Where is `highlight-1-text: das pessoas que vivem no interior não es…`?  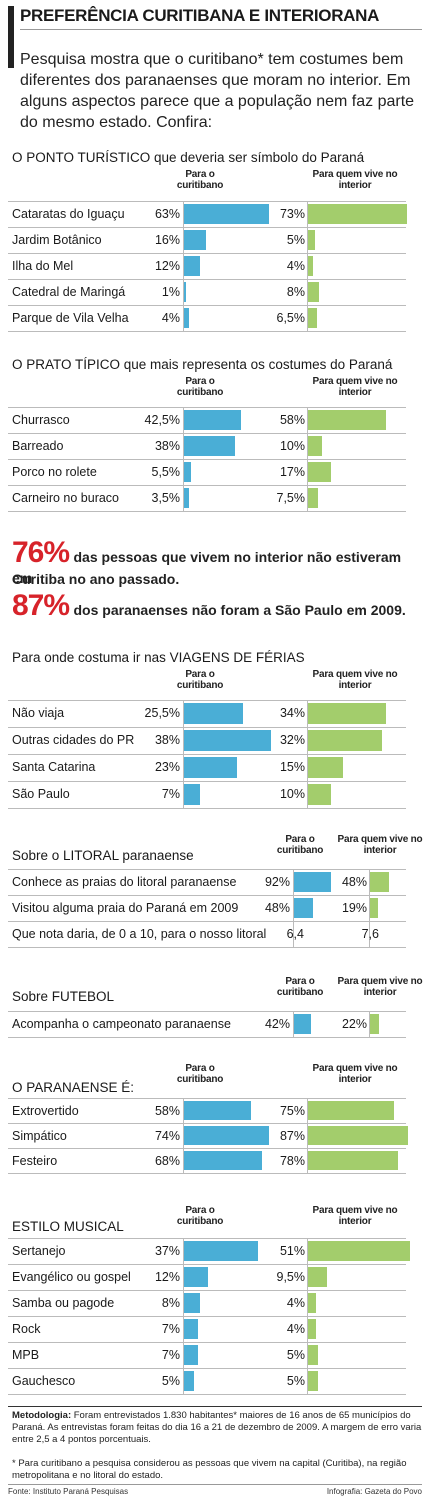
highlight-1-text: das pessoas que vivem no interior não es… is located at coordinates (207, 567).